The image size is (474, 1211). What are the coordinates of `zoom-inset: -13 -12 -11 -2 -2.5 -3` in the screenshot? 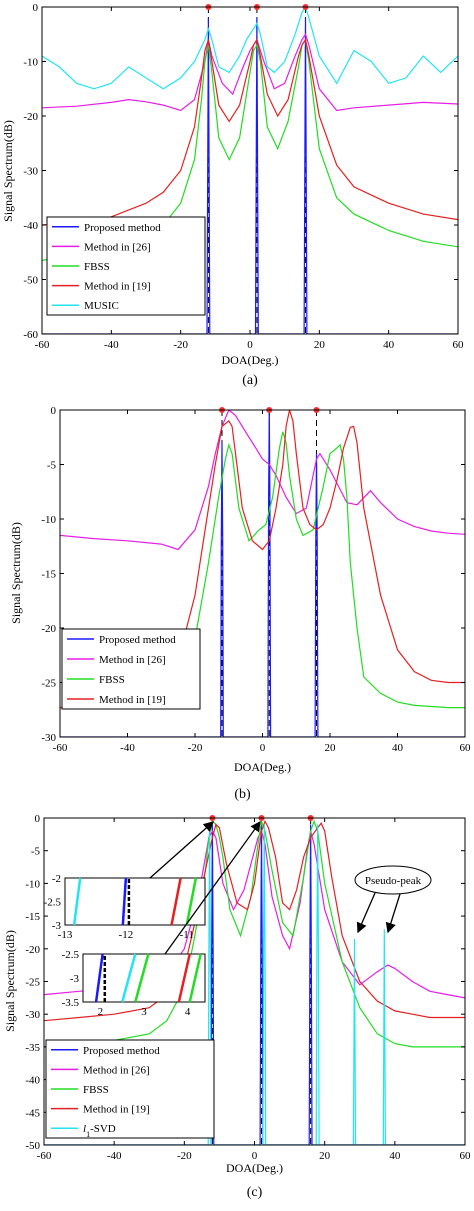 It's located at (125, 907).